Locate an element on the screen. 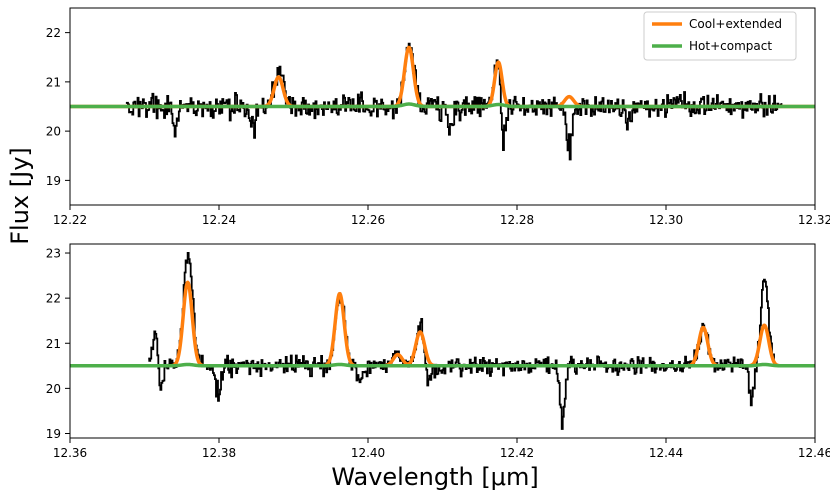  legend-label-cool-extended: Cool+extended is located at coordinates (735, 24).